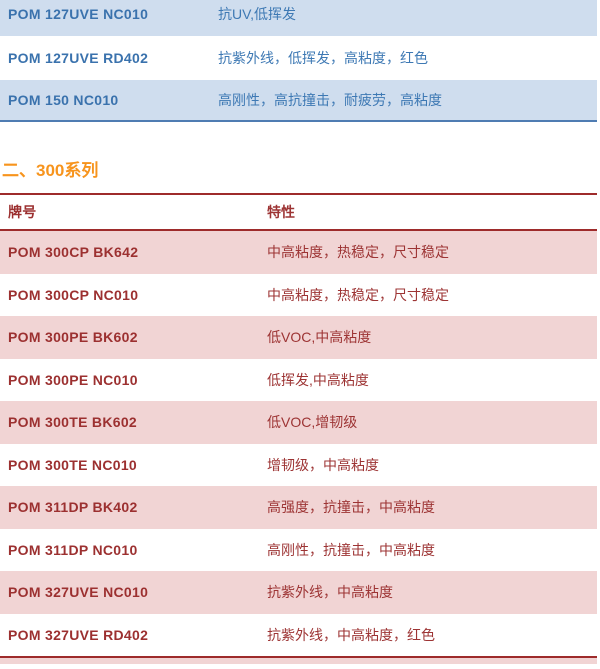  I want to click on features-column-header: 特性, so click(281, 212).